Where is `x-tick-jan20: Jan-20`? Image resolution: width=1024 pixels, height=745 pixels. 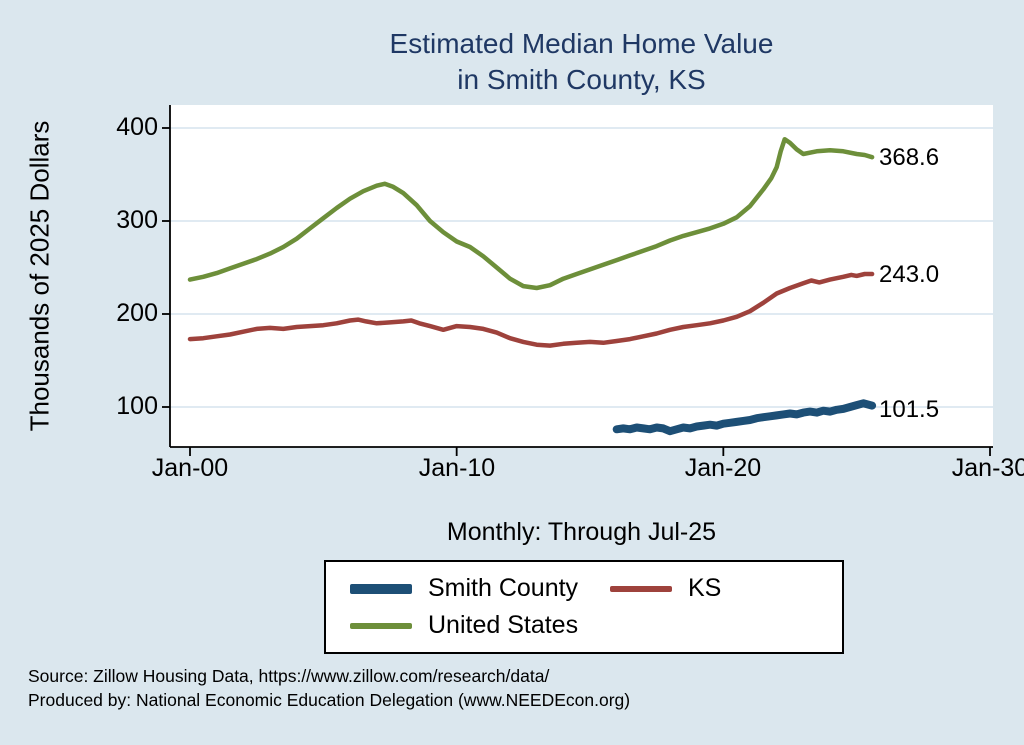
x-tick-jan20: Jan-20 is located at coordinates (723, 468).